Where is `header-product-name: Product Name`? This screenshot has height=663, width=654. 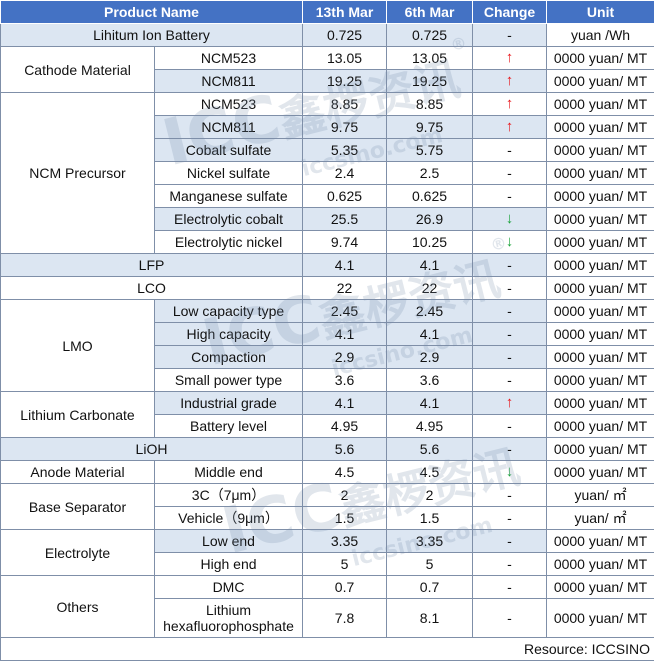 header-product-name: Product Name is located at coordinates (152, 12).